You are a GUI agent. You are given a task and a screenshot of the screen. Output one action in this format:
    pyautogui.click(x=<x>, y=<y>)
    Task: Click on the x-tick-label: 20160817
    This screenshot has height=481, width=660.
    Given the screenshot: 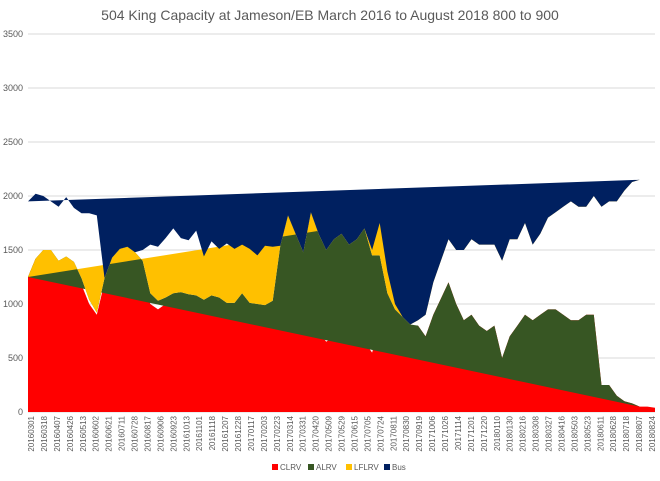 What is the action you would take?
    pyautogui.click(x=147, y=433)
    